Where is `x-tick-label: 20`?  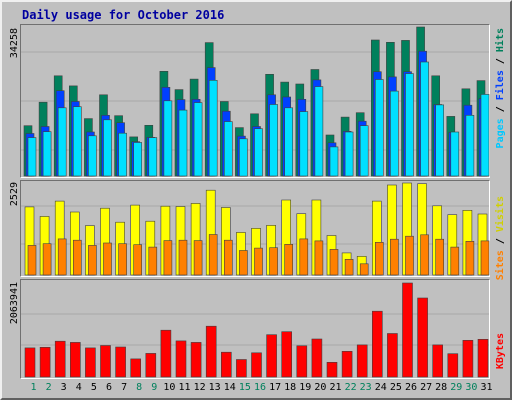 x-tick-label: 20 is located at coordinates (320, 387).